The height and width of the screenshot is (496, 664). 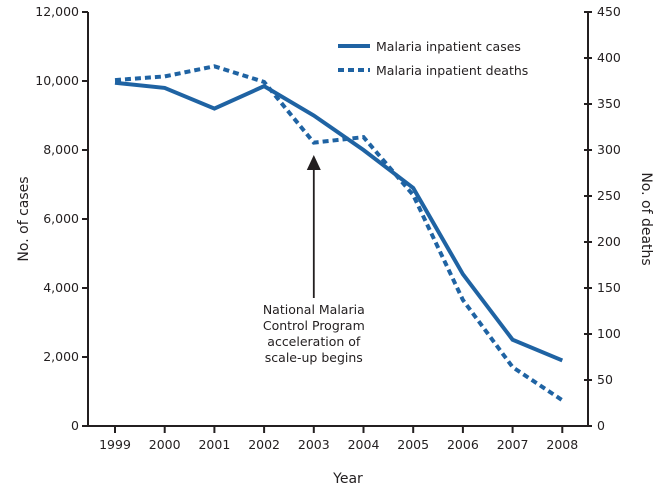 I want to click on y2-tick-label: 200, so click(x=609, y=241).